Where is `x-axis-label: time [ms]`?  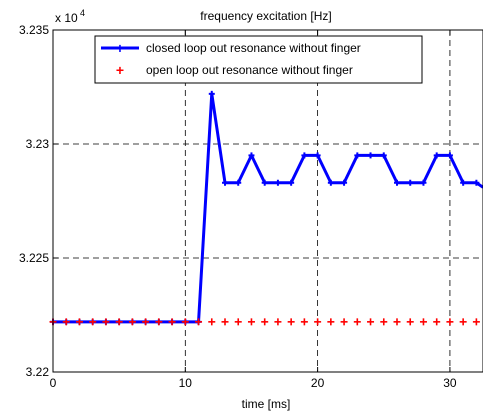 x-axis-label: time [ms] is located at coordinates (266, 404).